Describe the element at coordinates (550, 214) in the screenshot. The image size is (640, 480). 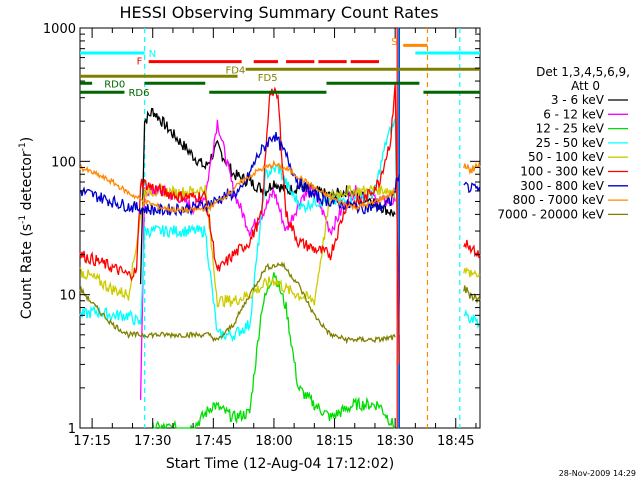
I see `legend-label-7000-20000-kev: 7000 - 20000 keV` at that location.